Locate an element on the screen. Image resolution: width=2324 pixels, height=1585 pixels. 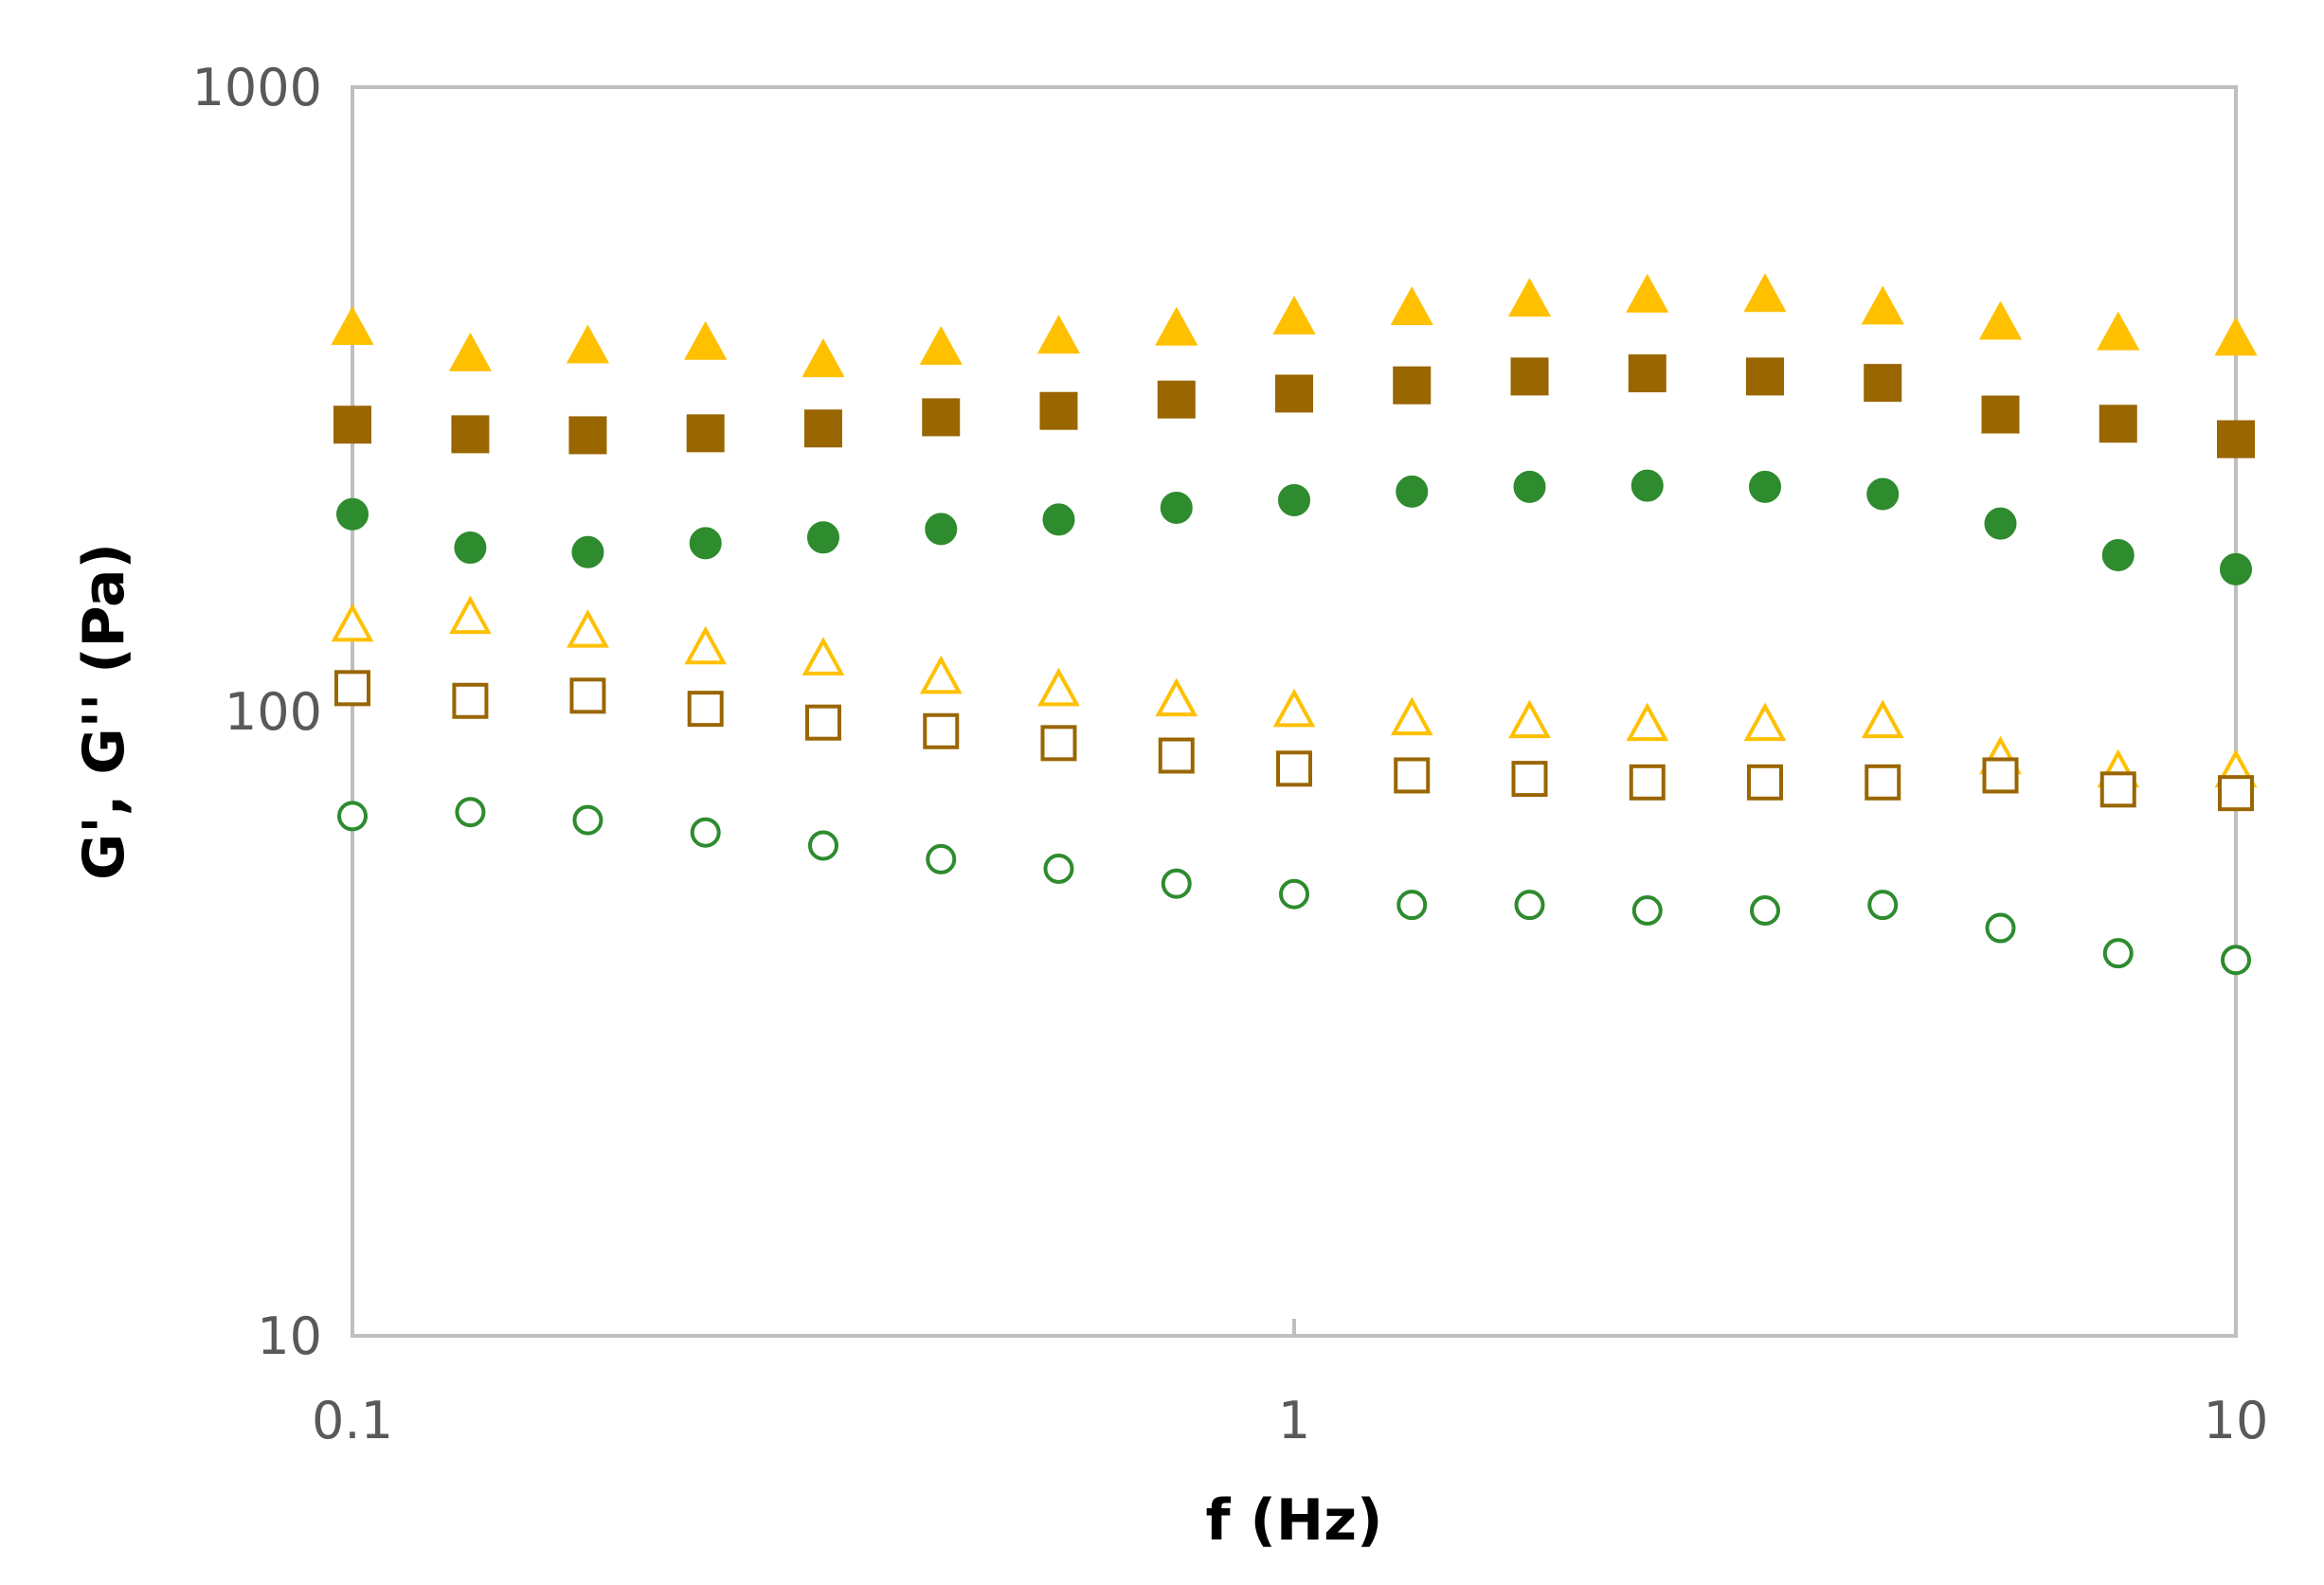
series-square-filled is located at coordinates (1294, 407).